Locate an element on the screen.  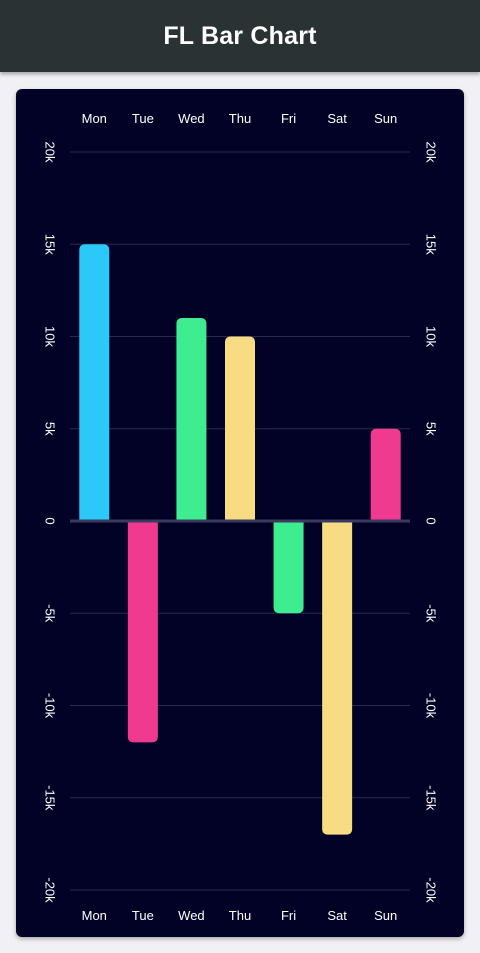
bar-wed is located at coordinates (191, 419).